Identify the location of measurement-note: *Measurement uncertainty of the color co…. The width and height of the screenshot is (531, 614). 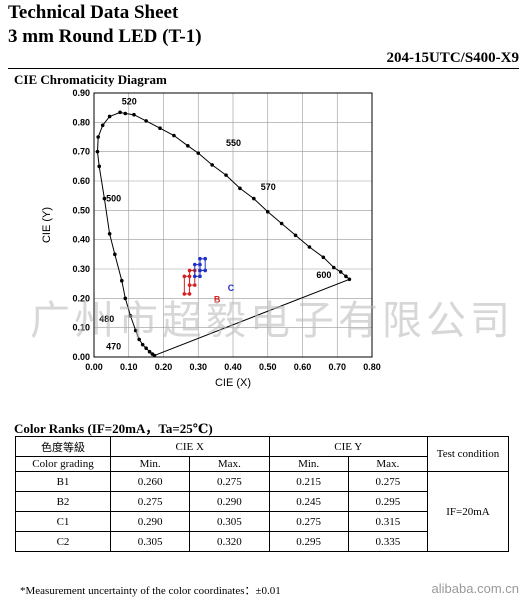
(150, 591).